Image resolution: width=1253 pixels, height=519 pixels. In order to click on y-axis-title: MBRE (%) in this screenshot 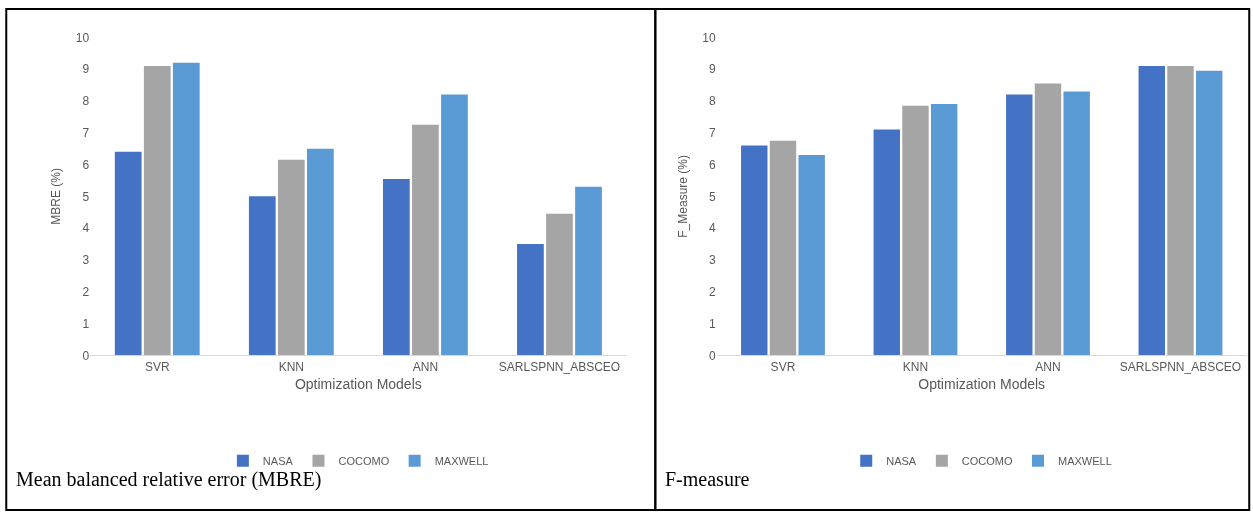, I will do `click(56, 196)`.